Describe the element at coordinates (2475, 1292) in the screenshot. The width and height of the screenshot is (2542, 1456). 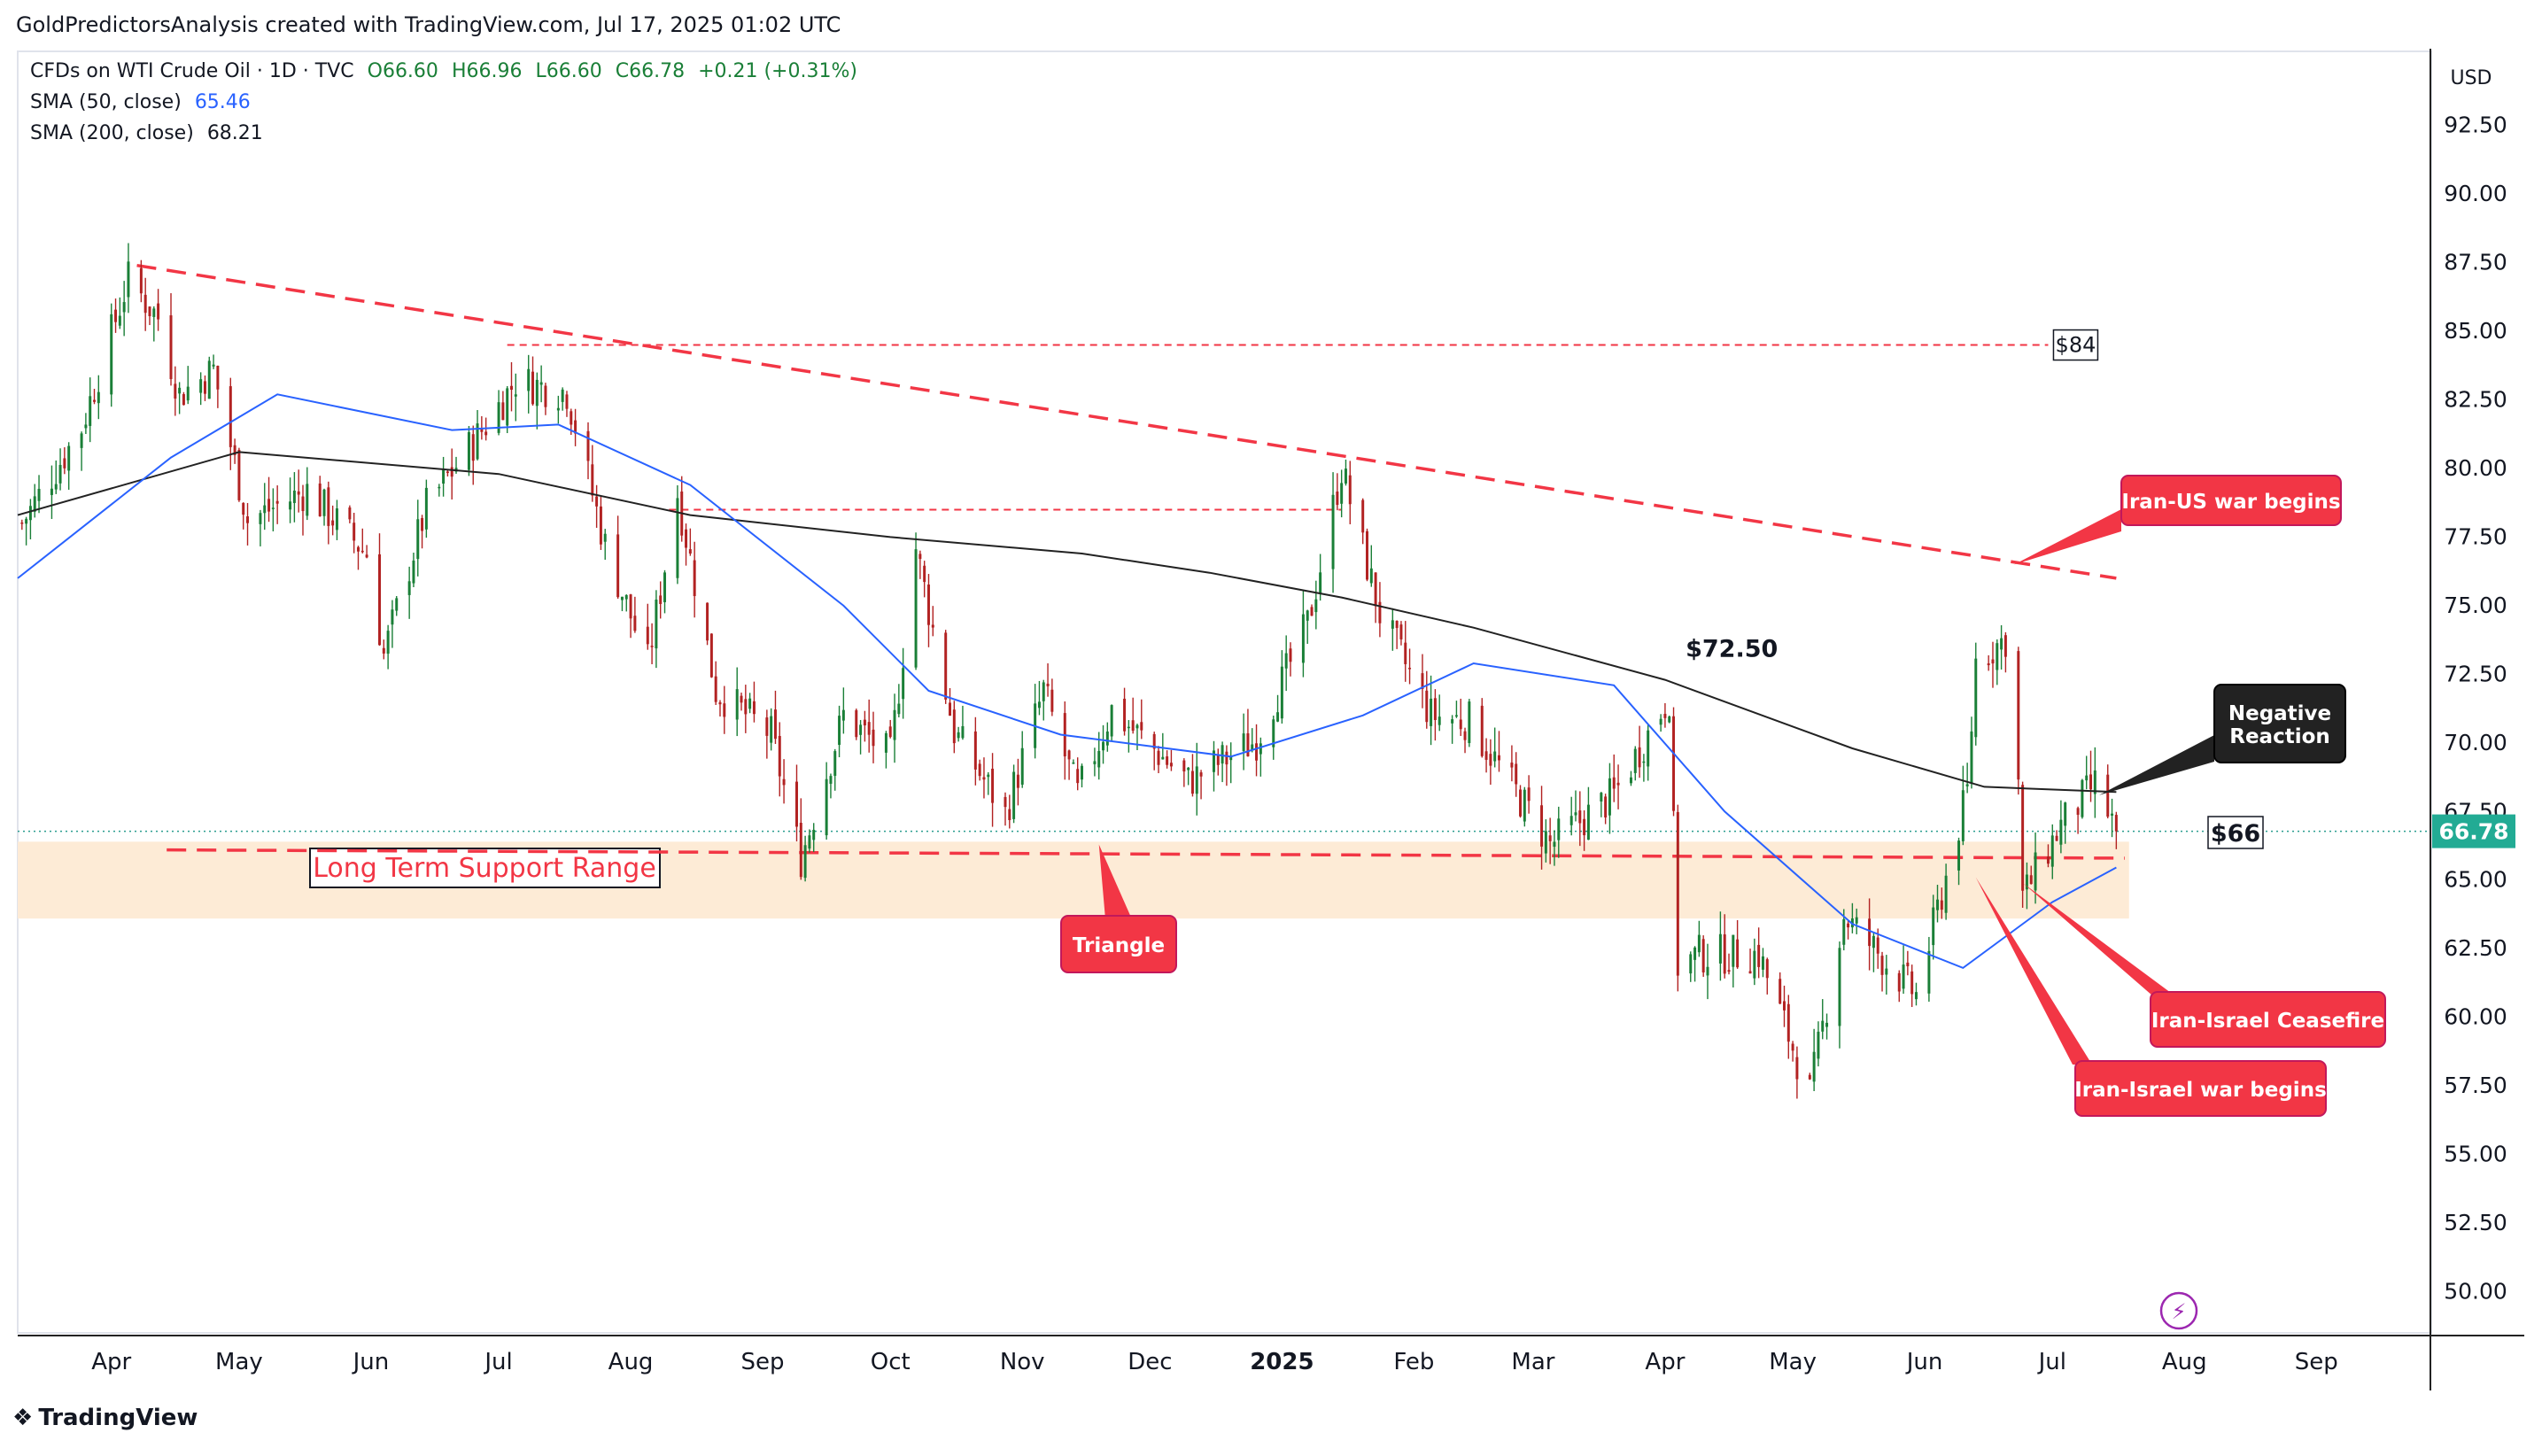
I see `y-tick-label: 50.00` at that location.